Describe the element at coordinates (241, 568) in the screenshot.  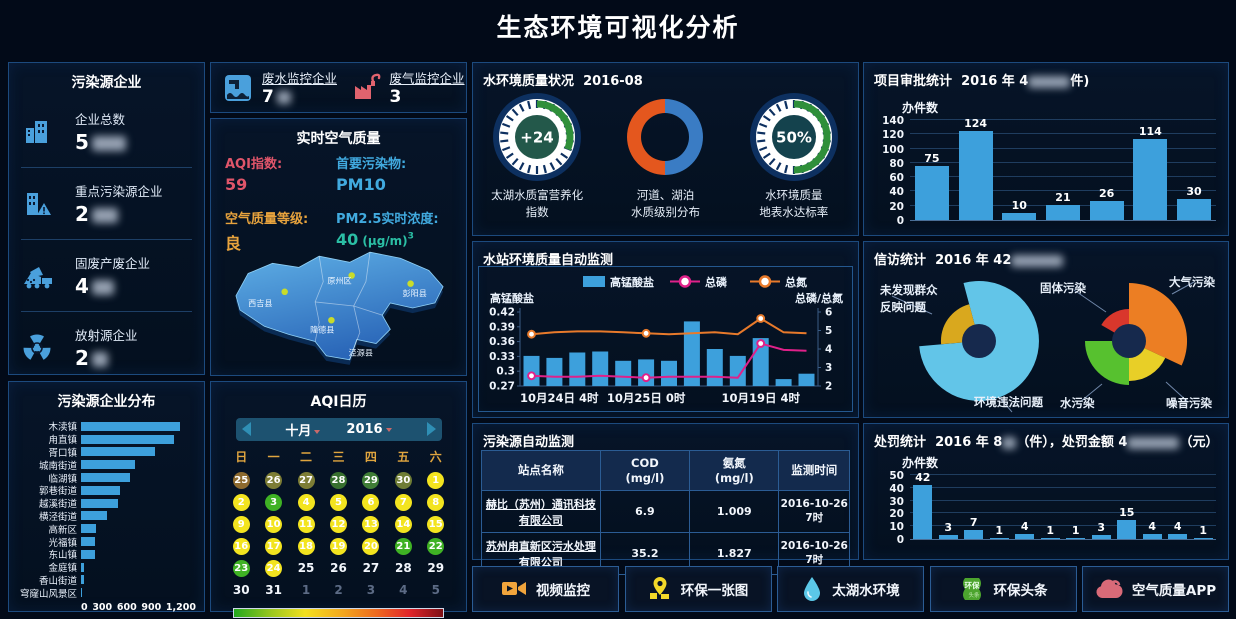
I see `calendar-day: 23` at that location.